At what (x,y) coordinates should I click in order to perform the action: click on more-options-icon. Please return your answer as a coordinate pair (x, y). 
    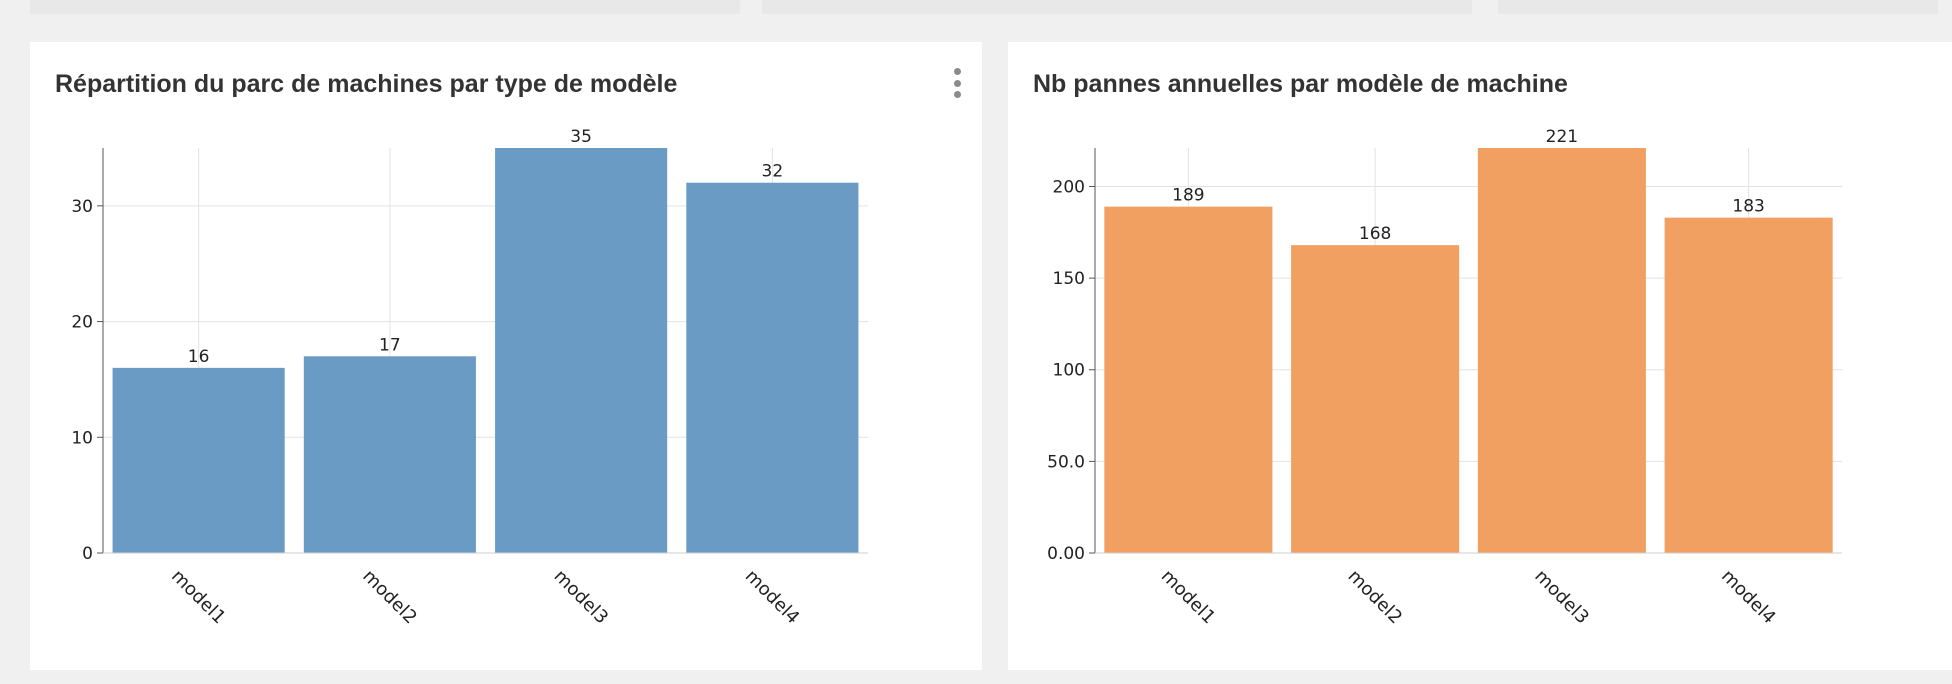
    Looking at the image, I should click on (957, 83).